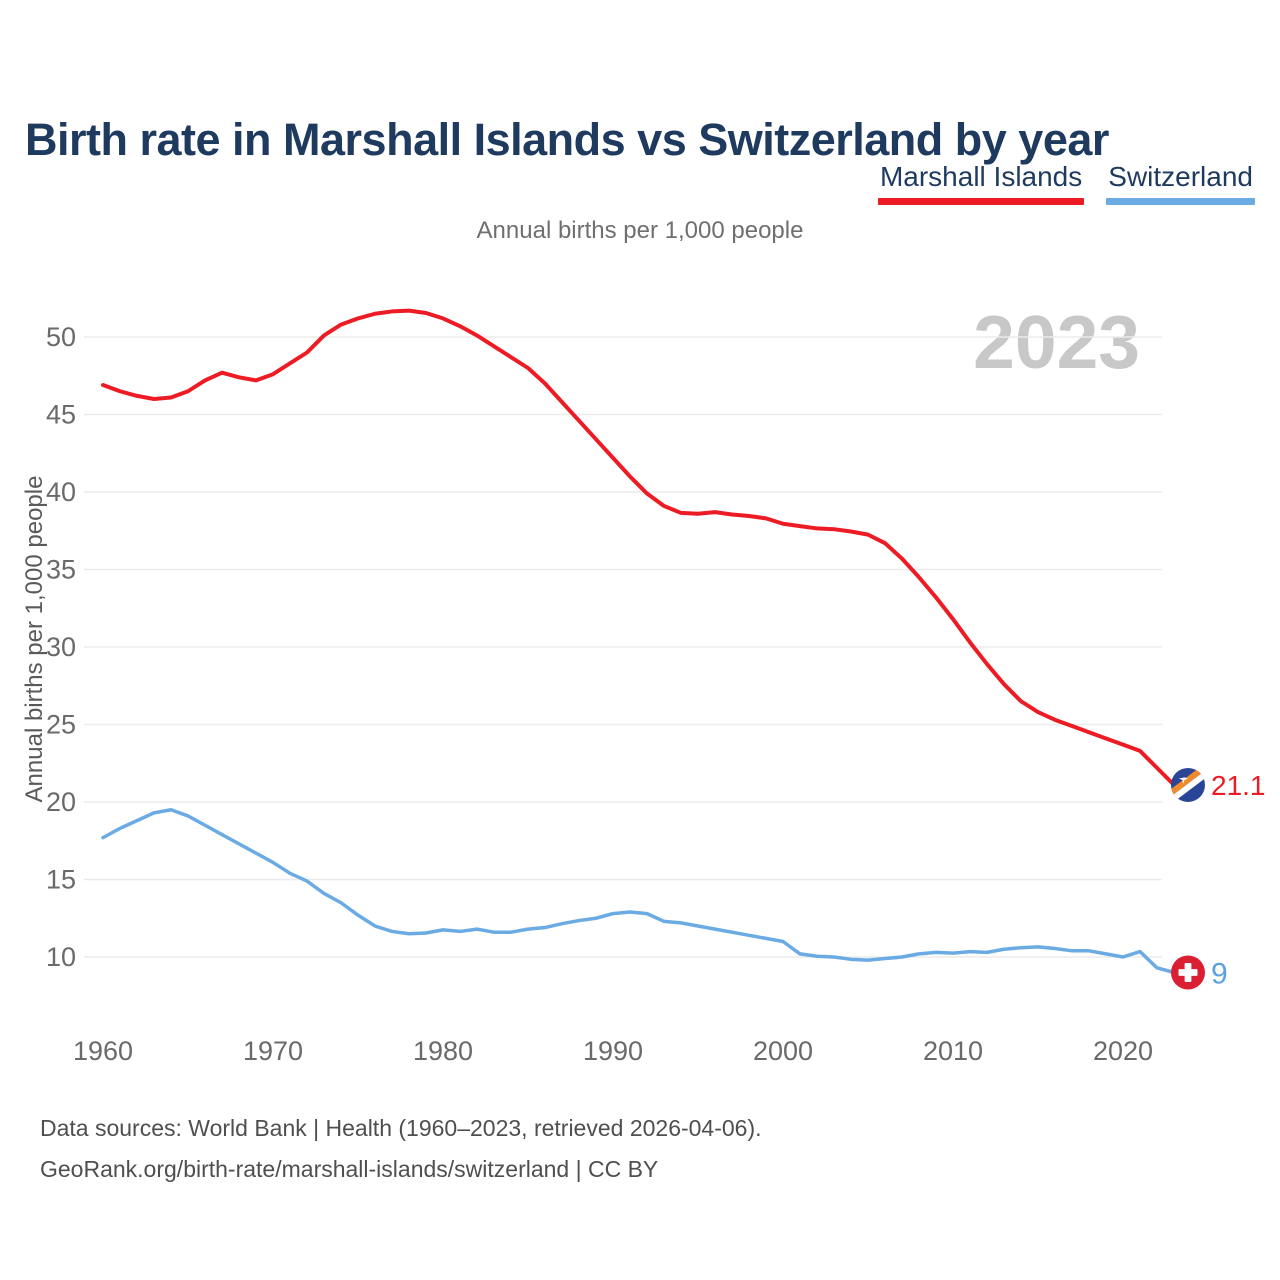 The height and width of the screenshot is (1280, 1280). I want to click on end-value-switzerland: 9, so click(1219, 974).